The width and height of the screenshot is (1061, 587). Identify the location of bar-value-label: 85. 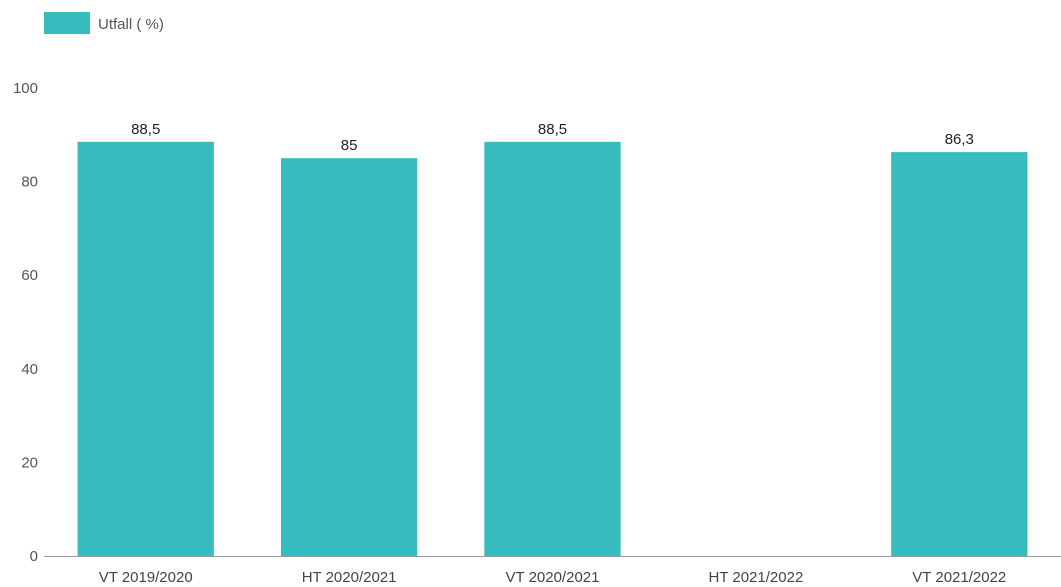
(349, 145).